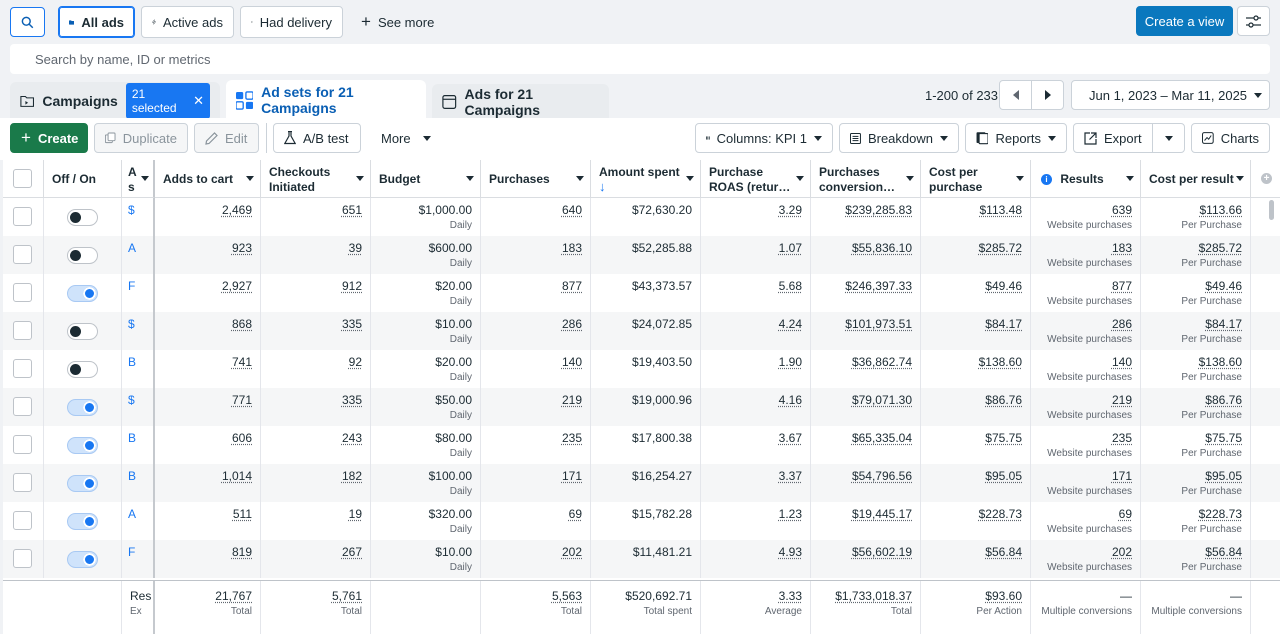 Image resolution: width=1280 pixels, height=634 pixels. Describe the element at coordinates (83, 179) in the screenshot. I see `header-offon: Off / On` at that location.